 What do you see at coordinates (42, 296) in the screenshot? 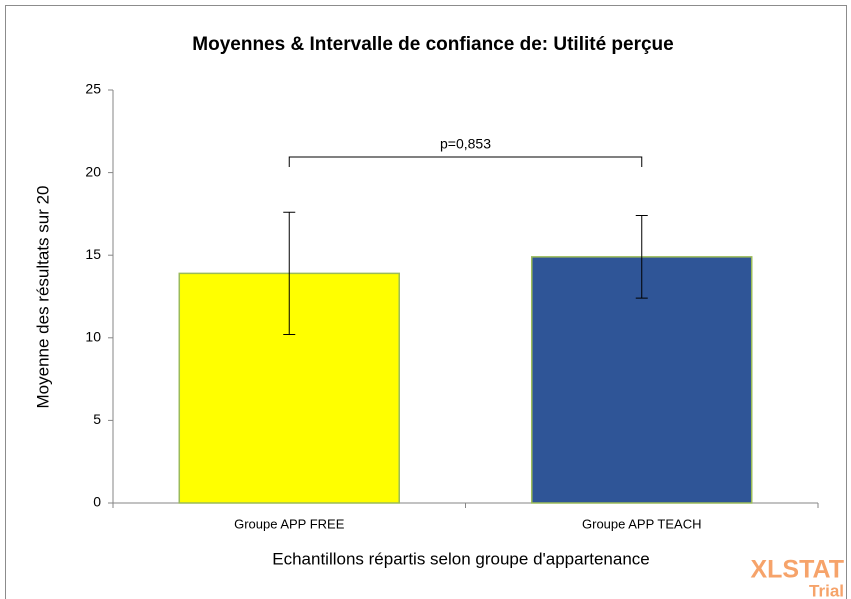
I see `y-axis-label: Moyenne des résultats sur 20` at bounding box center [42, 296].